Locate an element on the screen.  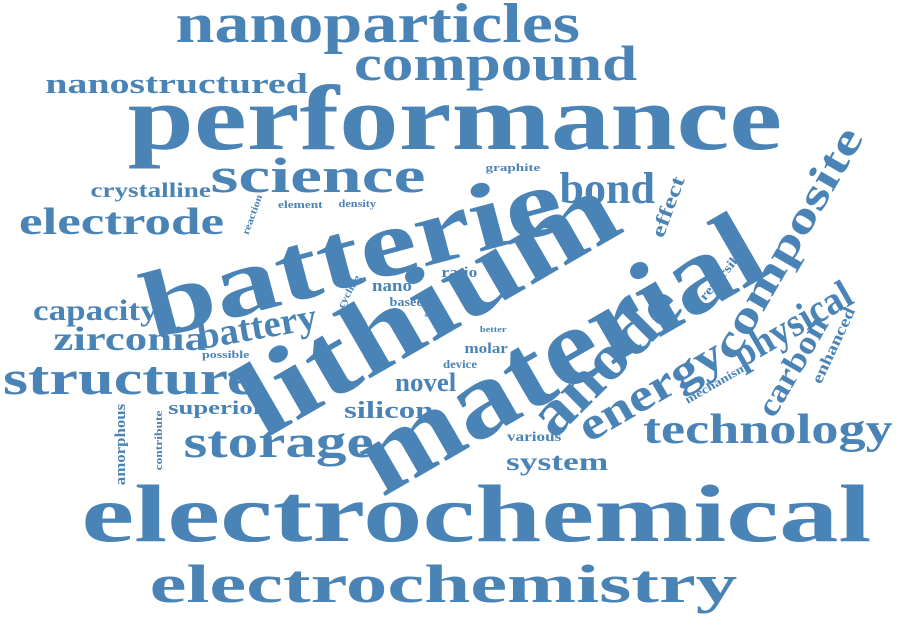
word-possible: possible is located at coordinates (225, 354).